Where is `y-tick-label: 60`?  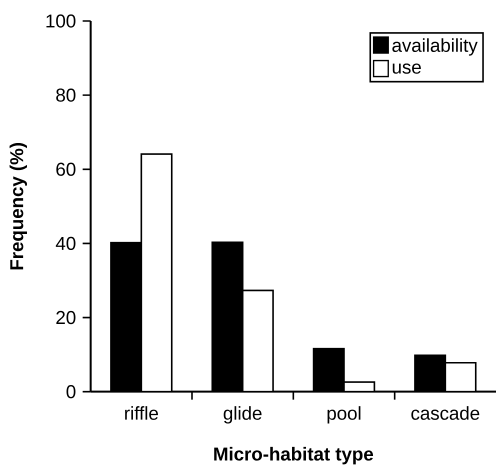 y-tick-label: 60 is located at coordinates (66, 169).